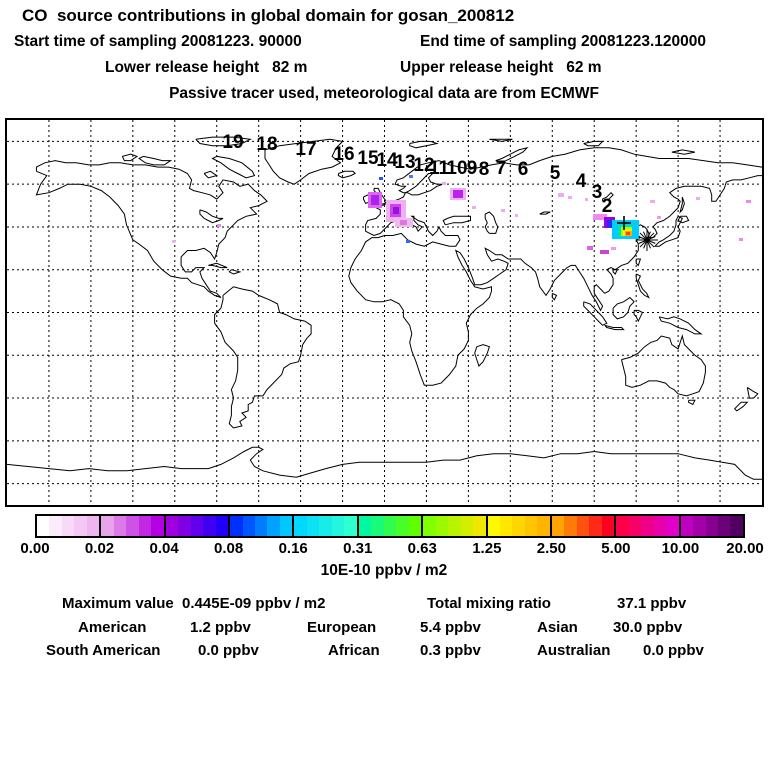  I want to click on colorbar-tick-label: 0.63, so click(422, 548).